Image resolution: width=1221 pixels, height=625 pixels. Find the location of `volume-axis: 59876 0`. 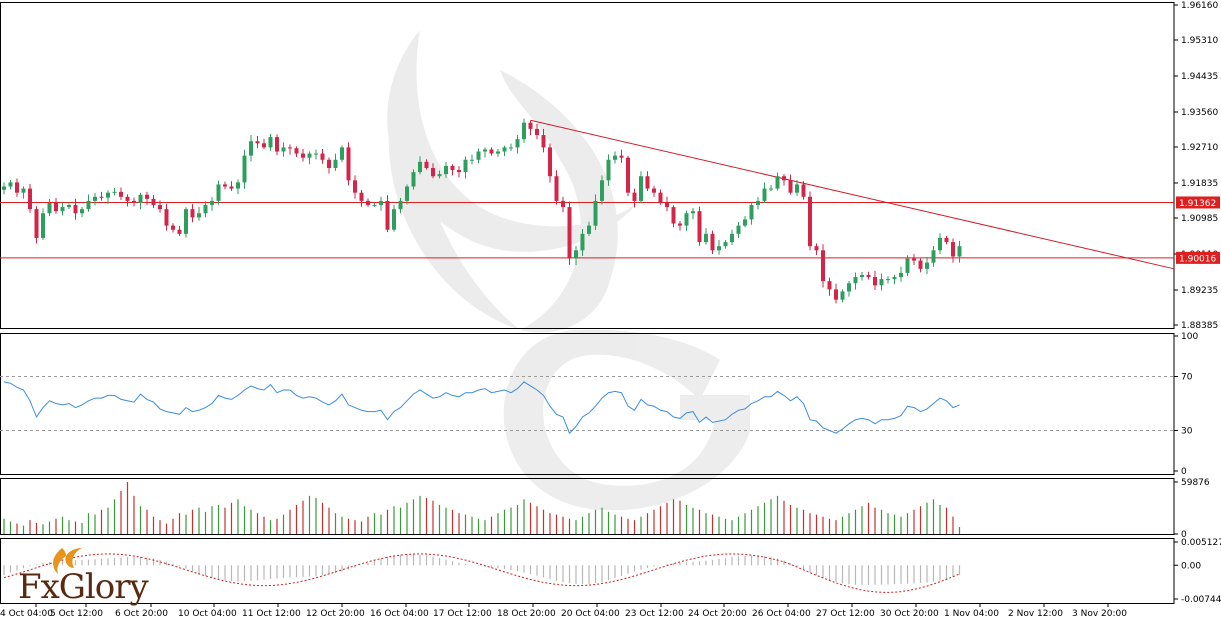

volume-axis: 59876 0 is located at coordinates (1192, 509).